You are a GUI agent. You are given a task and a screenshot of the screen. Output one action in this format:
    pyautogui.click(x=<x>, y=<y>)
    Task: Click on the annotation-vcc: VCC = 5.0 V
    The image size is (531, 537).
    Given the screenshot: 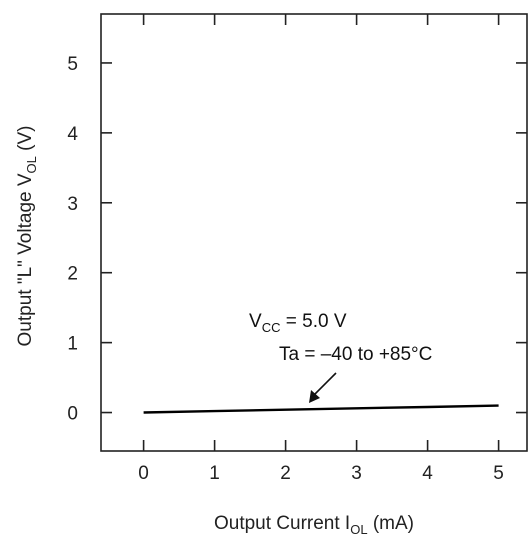 What is the action you would take?
    pyautogui.click(x=298, y=323)
    